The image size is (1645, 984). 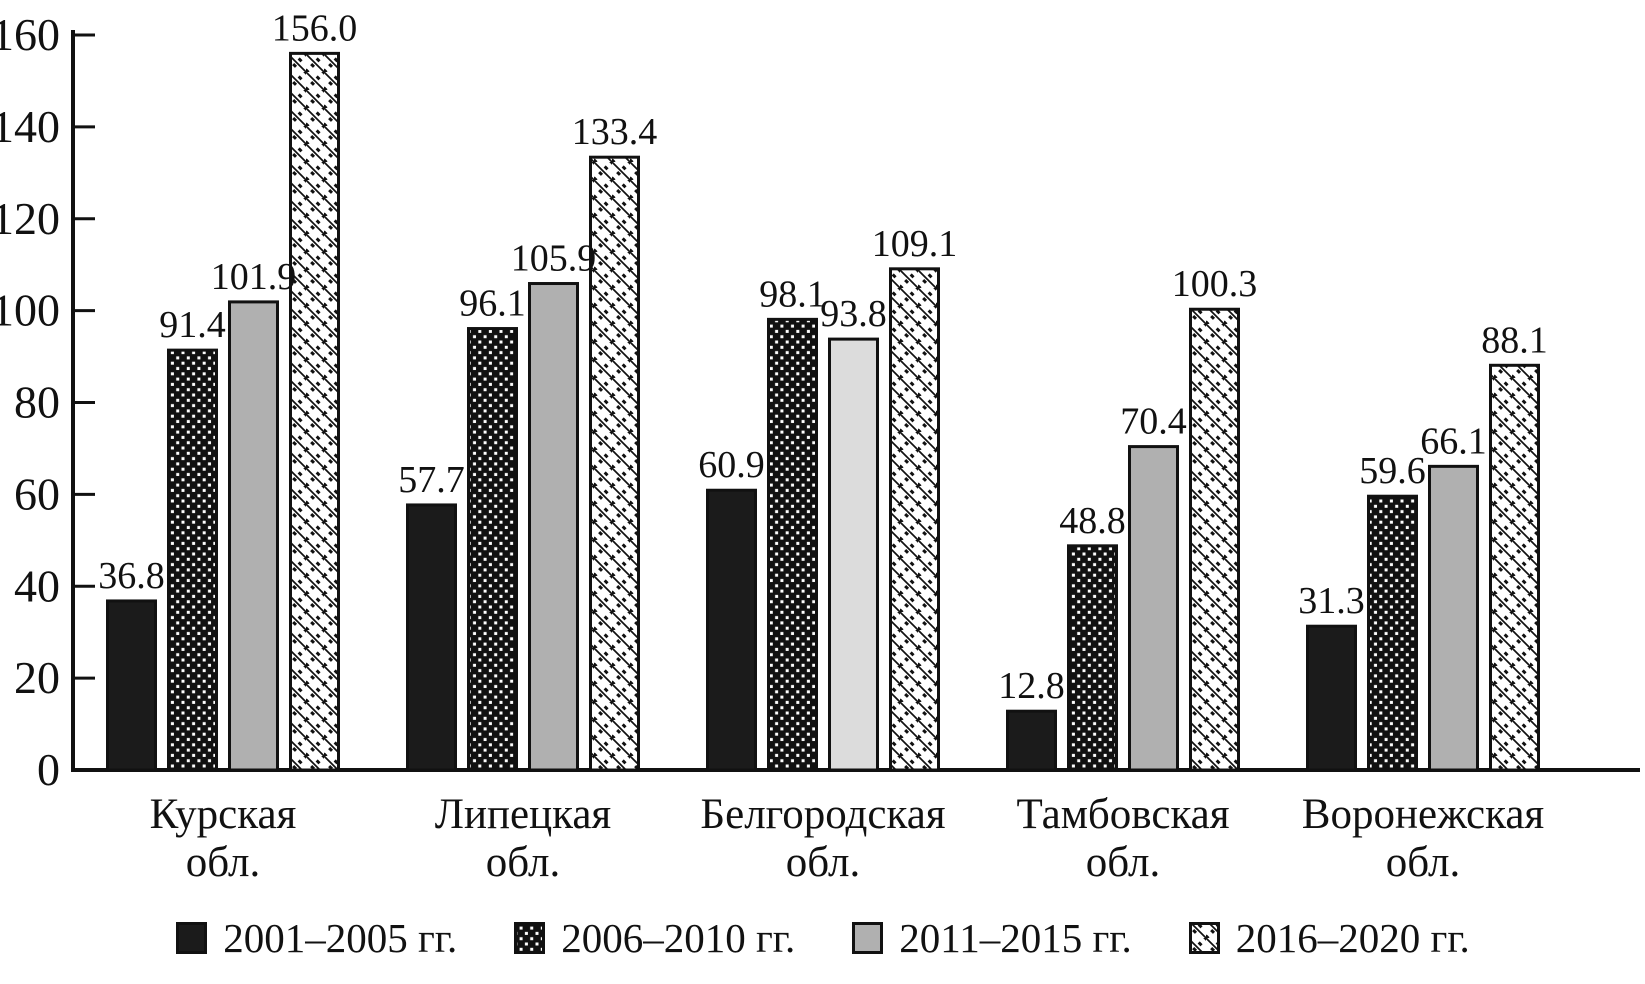 I want to click on x-category-label: Тамбовская, so click(x=1122, y=814).